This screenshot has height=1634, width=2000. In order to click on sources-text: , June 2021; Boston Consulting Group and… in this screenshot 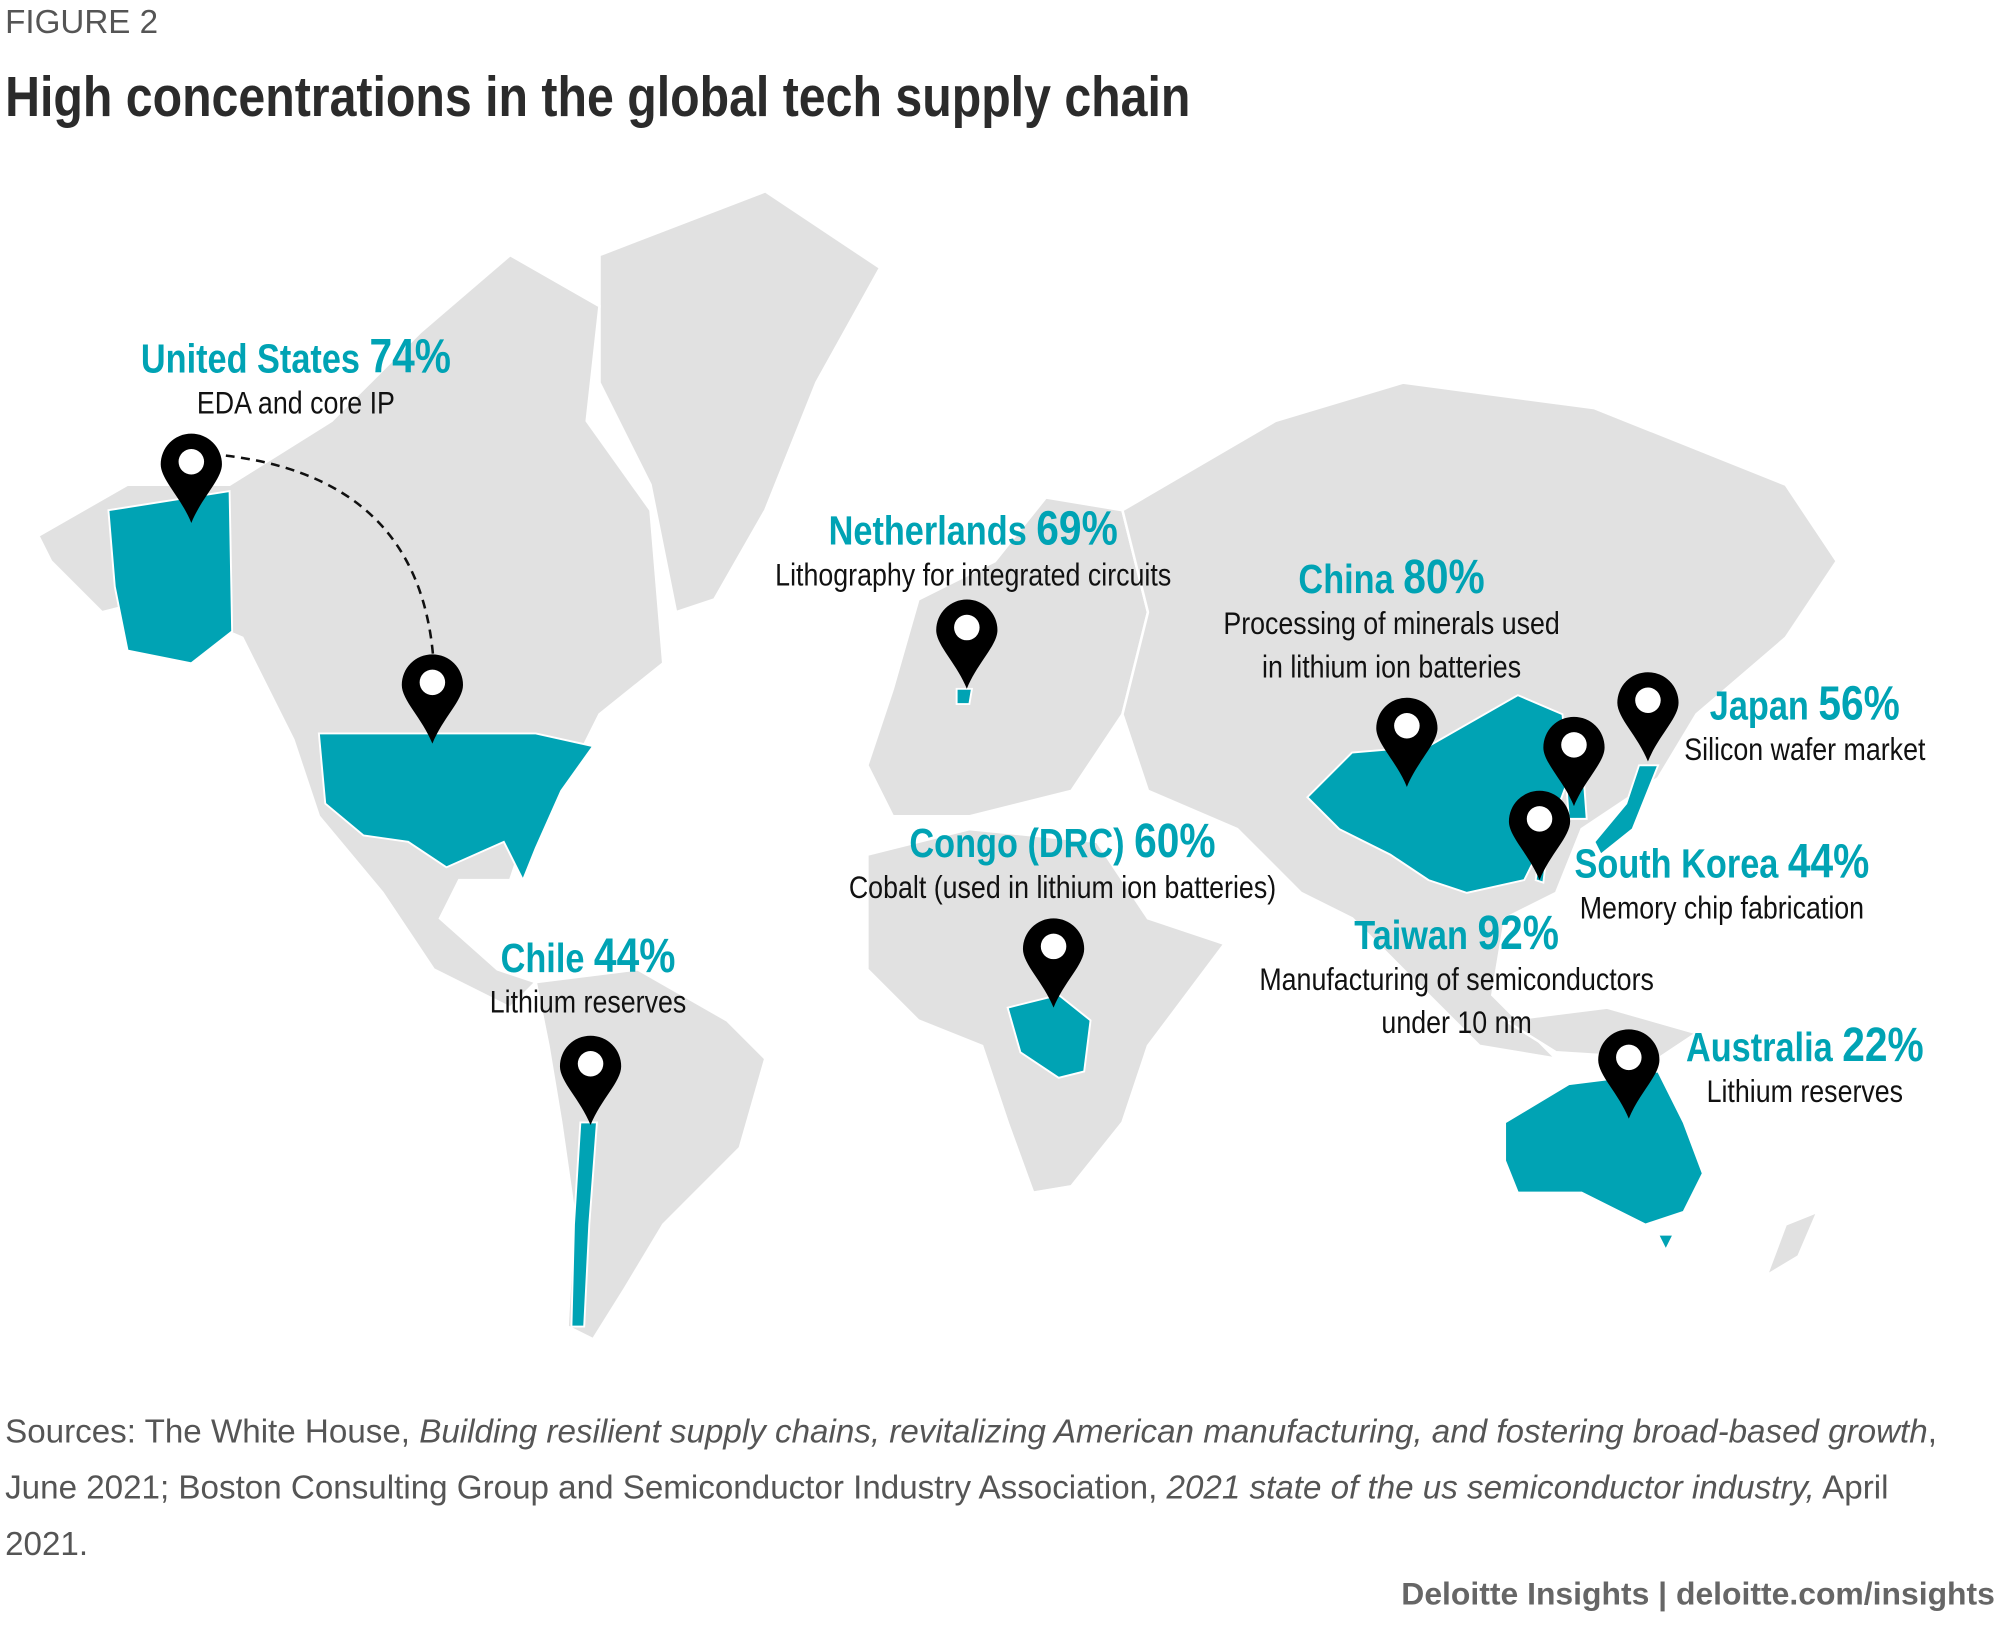, I will do `click(971, 1459)`.